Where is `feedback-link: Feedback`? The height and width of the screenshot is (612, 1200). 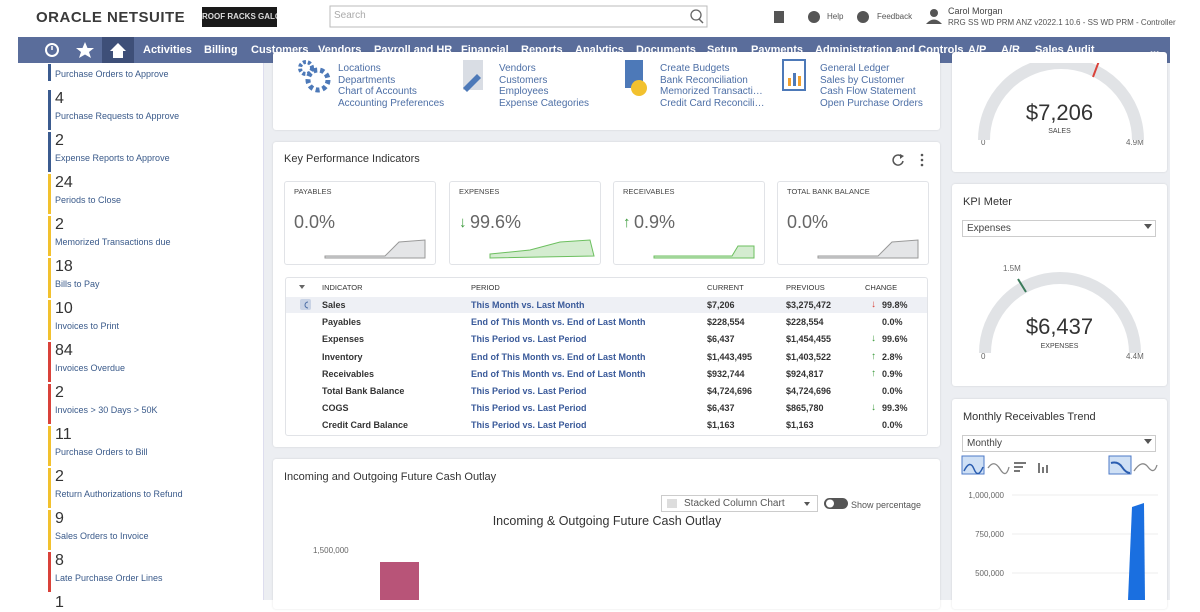 feedback-link: Feedback is located at coordinates (895, 16).